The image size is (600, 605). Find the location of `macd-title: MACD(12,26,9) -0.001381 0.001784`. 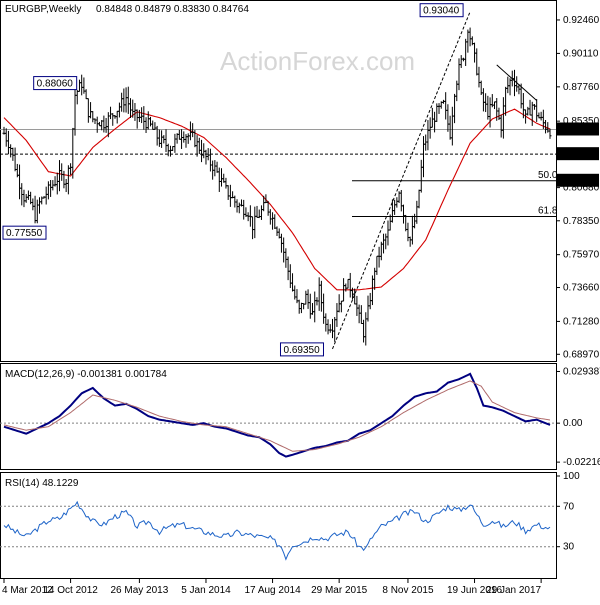

macd-title: MACD(12,26,9) -0.001381 0.001784 is located at coordinates (86, 374).